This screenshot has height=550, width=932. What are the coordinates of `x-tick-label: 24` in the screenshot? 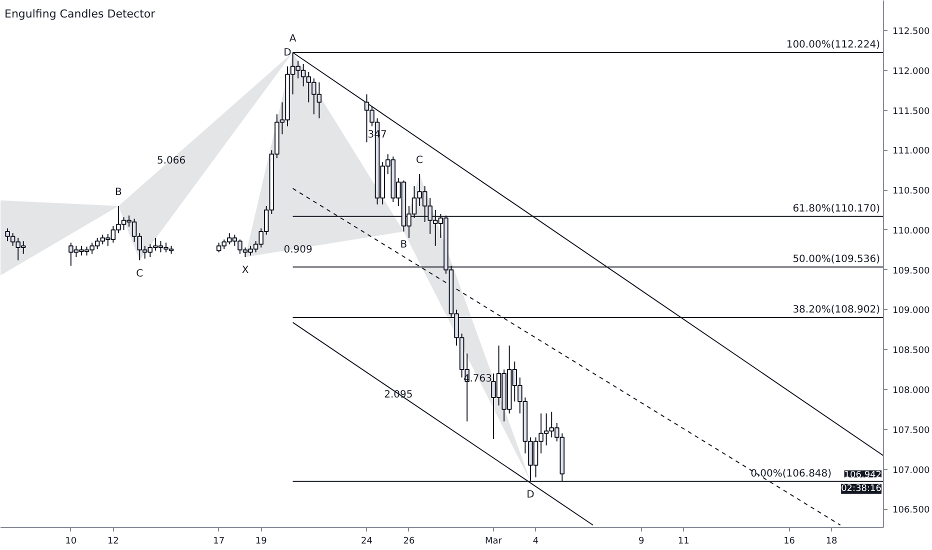 It's located at (367, 541).